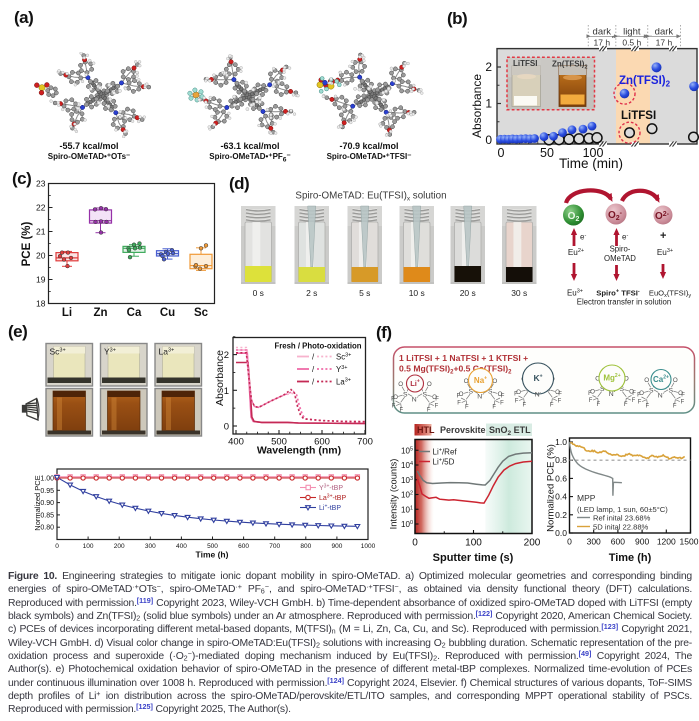 Image resolution: width=699 pixels, height=721 pixels. Describe the element at coordinates (473, 558) in the screenshot. I see `svg-text: Sputter time (s)` at that location.